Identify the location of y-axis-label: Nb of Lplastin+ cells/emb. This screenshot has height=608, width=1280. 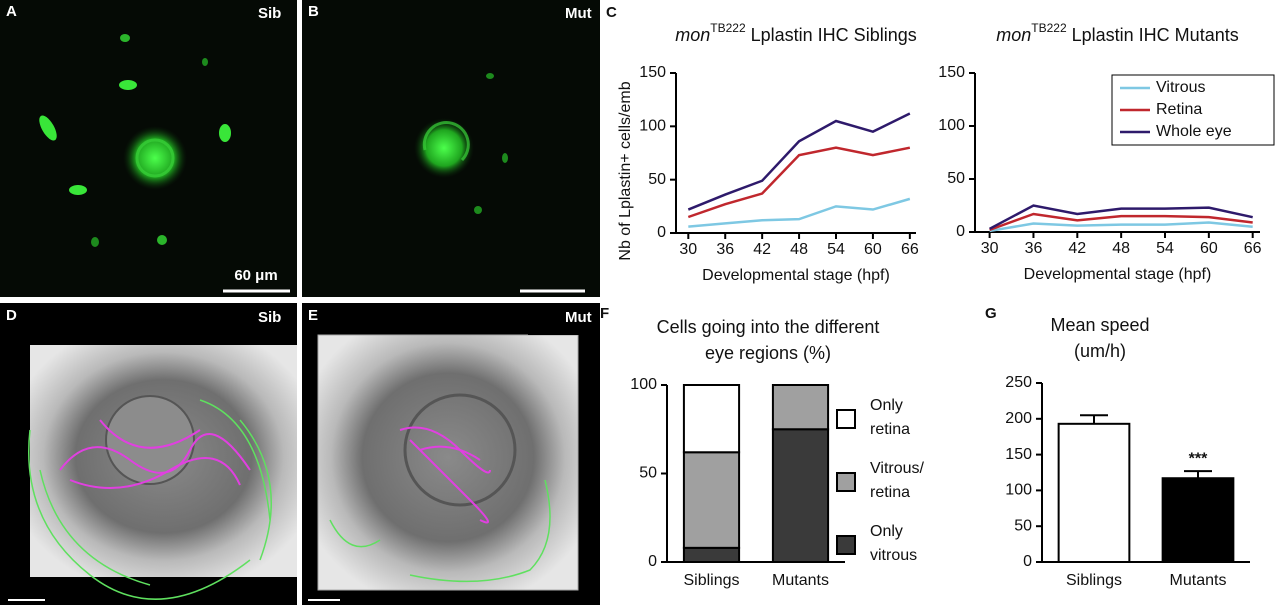
(625, 170).